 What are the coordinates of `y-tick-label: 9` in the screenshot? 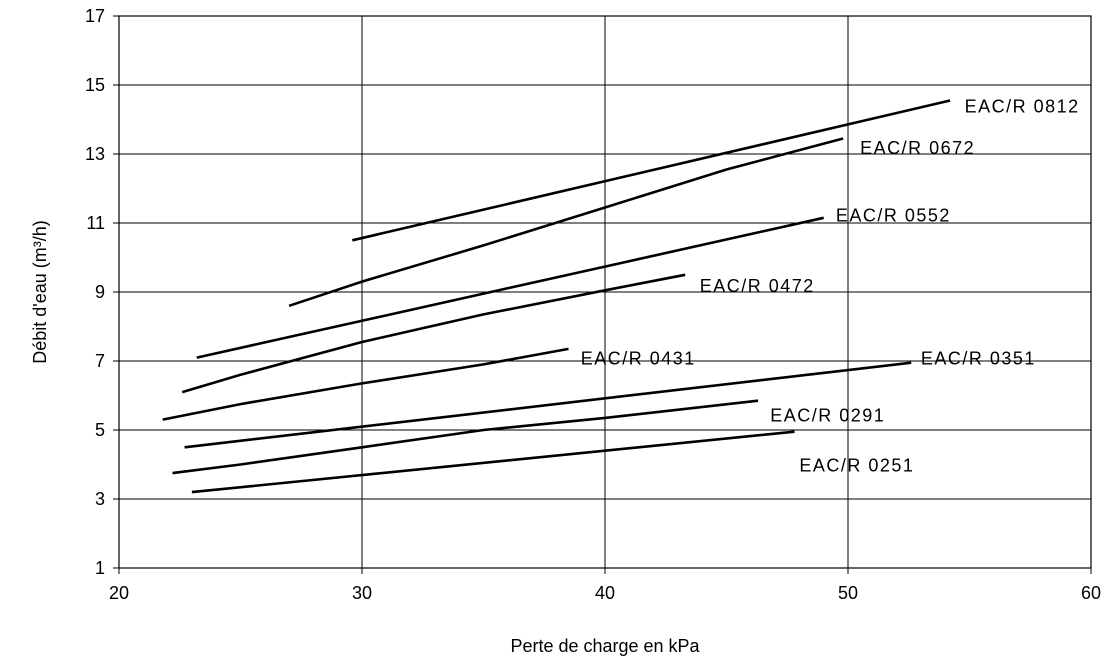 It's located at (100, 292).